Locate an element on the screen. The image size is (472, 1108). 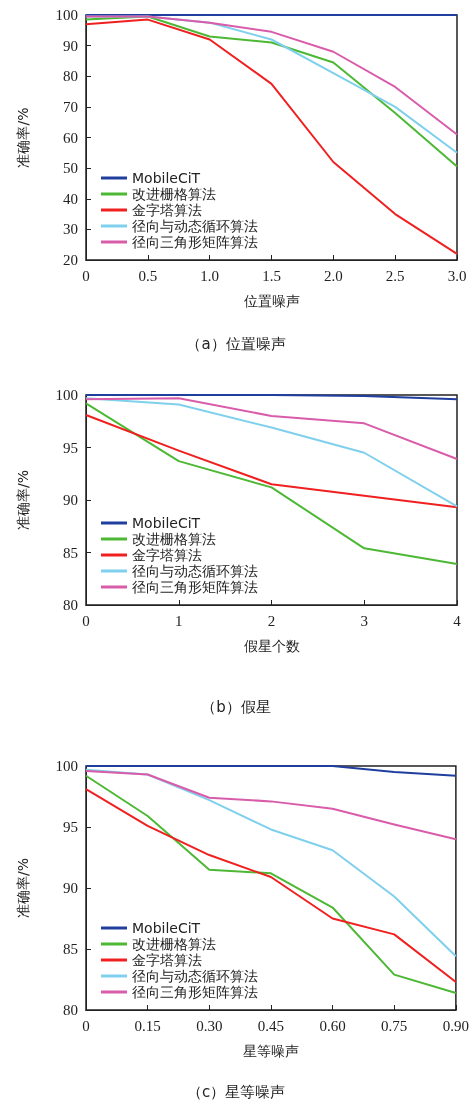
x-tick-label: 0.90 is located at coordinates (455, 1025).